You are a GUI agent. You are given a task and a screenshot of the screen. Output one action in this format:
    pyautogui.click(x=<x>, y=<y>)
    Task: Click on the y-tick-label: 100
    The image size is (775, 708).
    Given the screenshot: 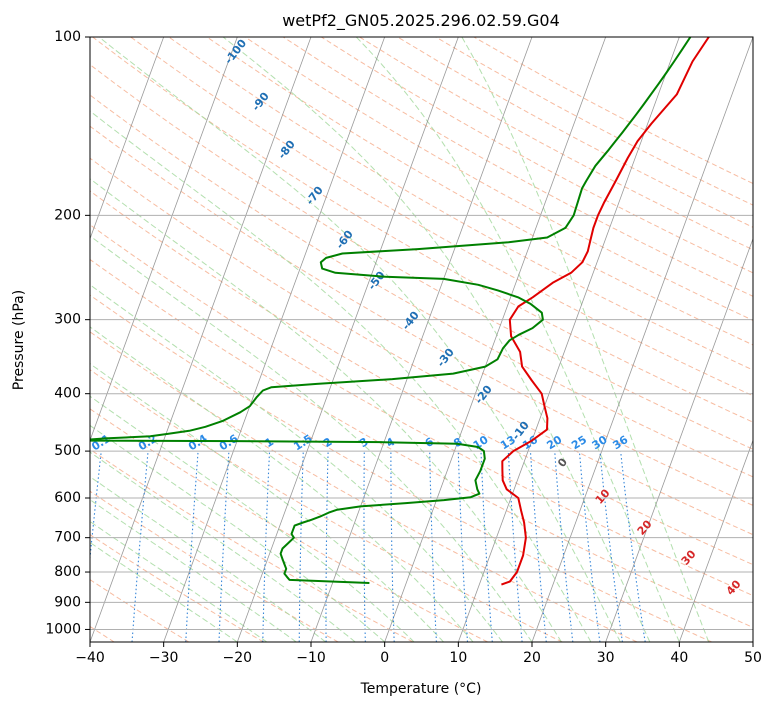 What is the action you would take?
    pyautogui.click(x=67, y=37)
    